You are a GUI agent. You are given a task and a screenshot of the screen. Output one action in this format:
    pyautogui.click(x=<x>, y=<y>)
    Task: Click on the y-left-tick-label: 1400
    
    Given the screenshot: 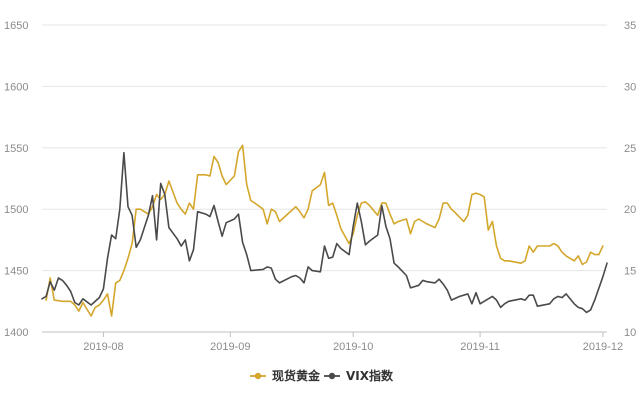 What is the action you would take?
    pyautogui.click(x=16, y=333)
    